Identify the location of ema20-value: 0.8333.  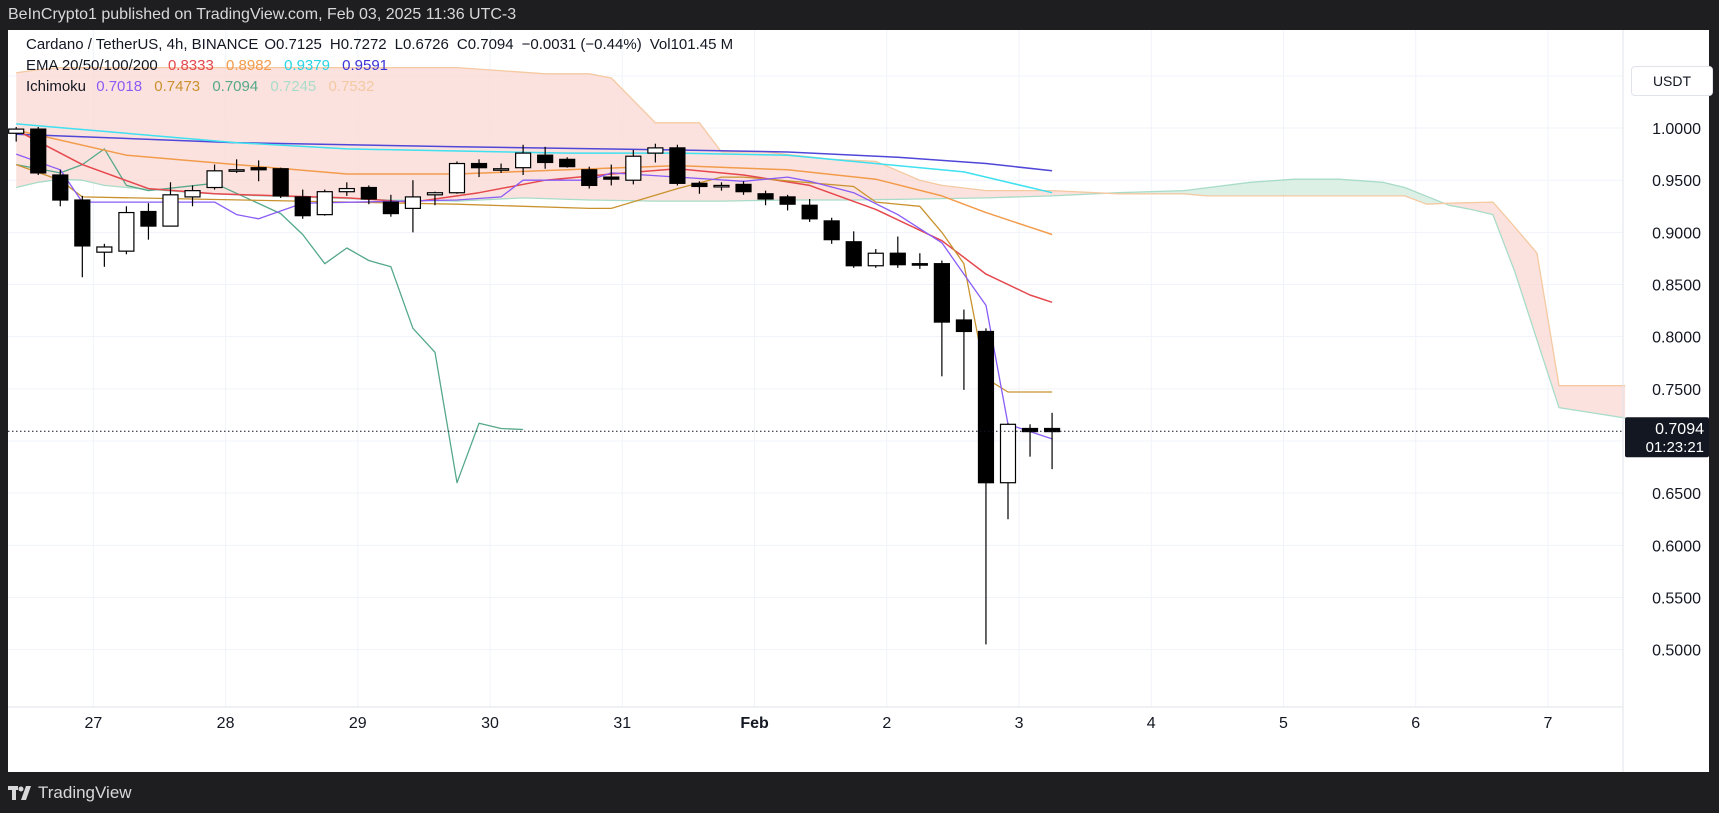
(190, 65).